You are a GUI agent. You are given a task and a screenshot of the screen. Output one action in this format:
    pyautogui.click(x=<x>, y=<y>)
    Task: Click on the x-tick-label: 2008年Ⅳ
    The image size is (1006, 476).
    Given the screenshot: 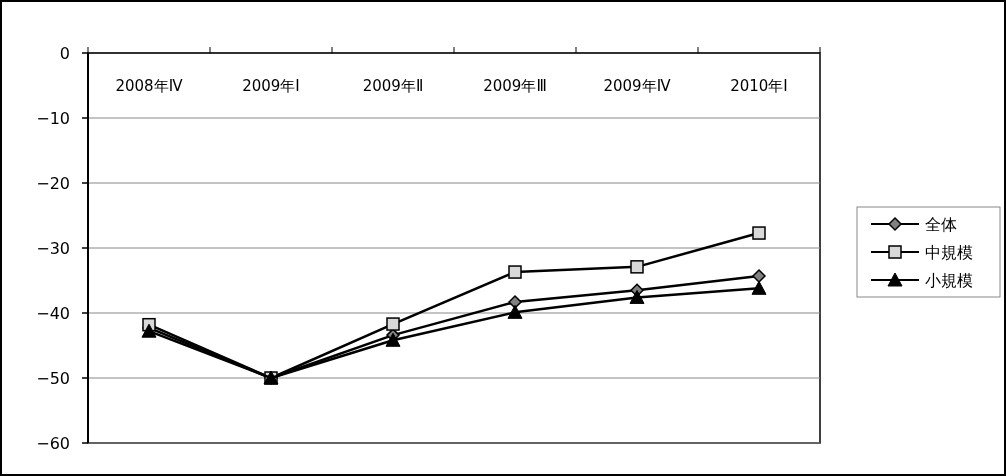 What is the action you would take?
    pyautogui.click(x=149, y=86)
    